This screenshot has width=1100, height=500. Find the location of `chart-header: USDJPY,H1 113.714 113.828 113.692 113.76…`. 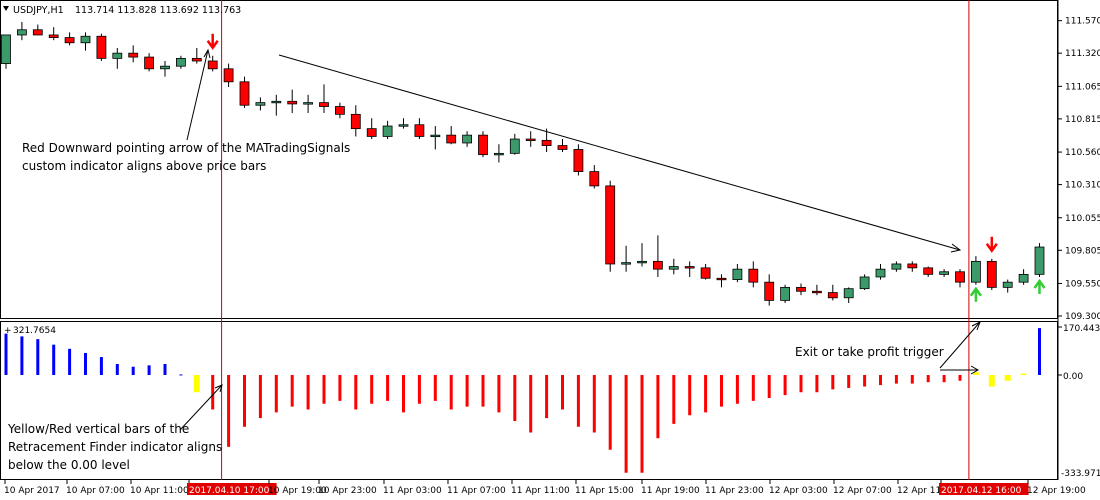

chart-header: USDJPY,H1 113.714 113.828 113.692 113.76… is located at coordinates (122, 10).